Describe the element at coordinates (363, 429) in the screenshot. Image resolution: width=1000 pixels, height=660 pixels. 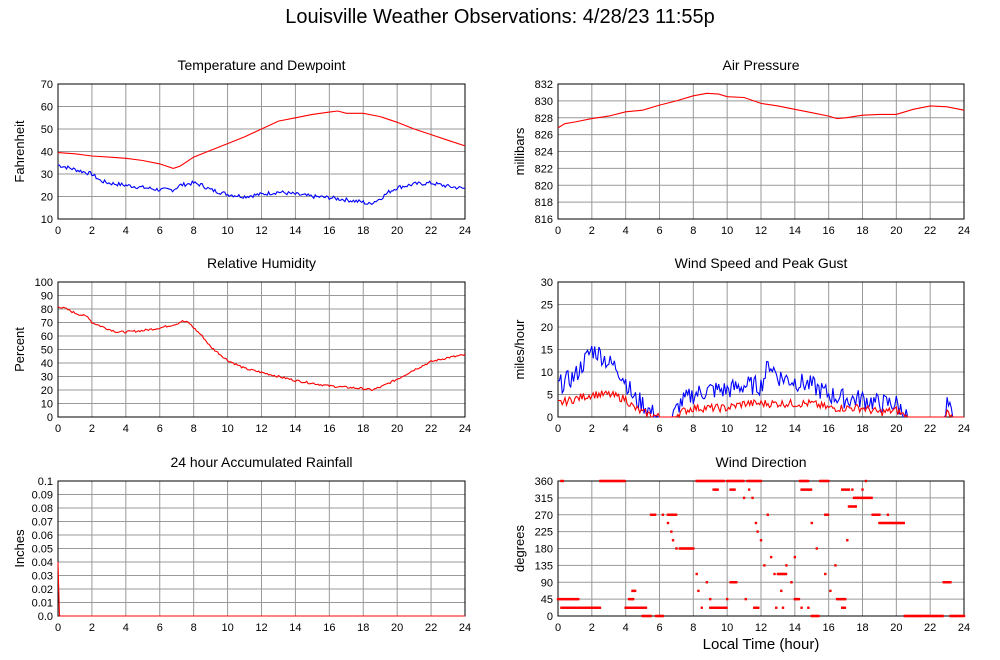
I see `x-tick-label: 18` at that location.